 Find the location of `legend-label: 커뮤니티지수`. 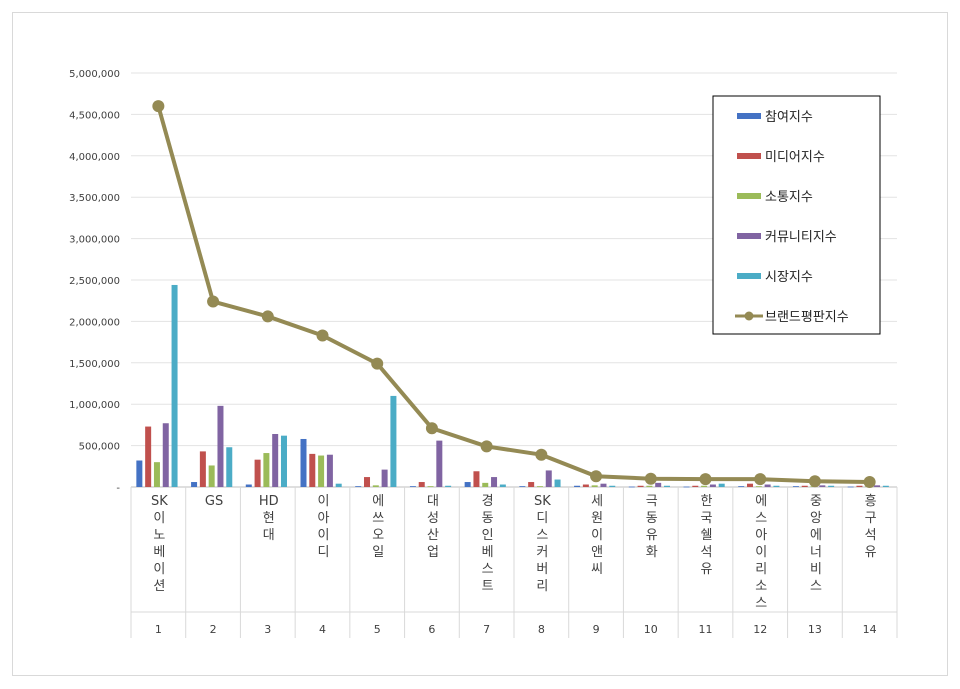

legend-label: 커뮤니티지수 is located at coordinates (801, 237).